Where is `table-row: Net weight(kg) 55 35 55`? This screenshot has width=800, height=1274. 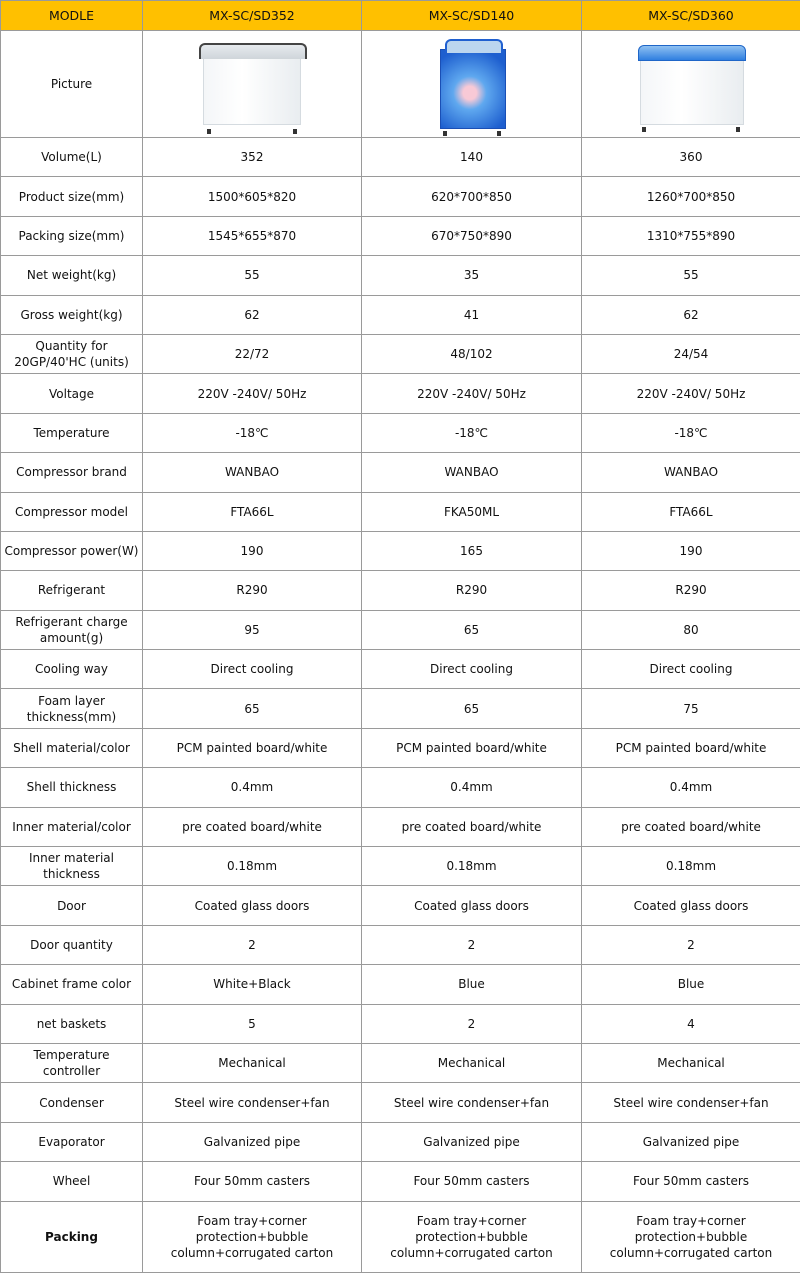
table-row: Net weight(kg) 55 35 55 is located at coordinates (400, 275).